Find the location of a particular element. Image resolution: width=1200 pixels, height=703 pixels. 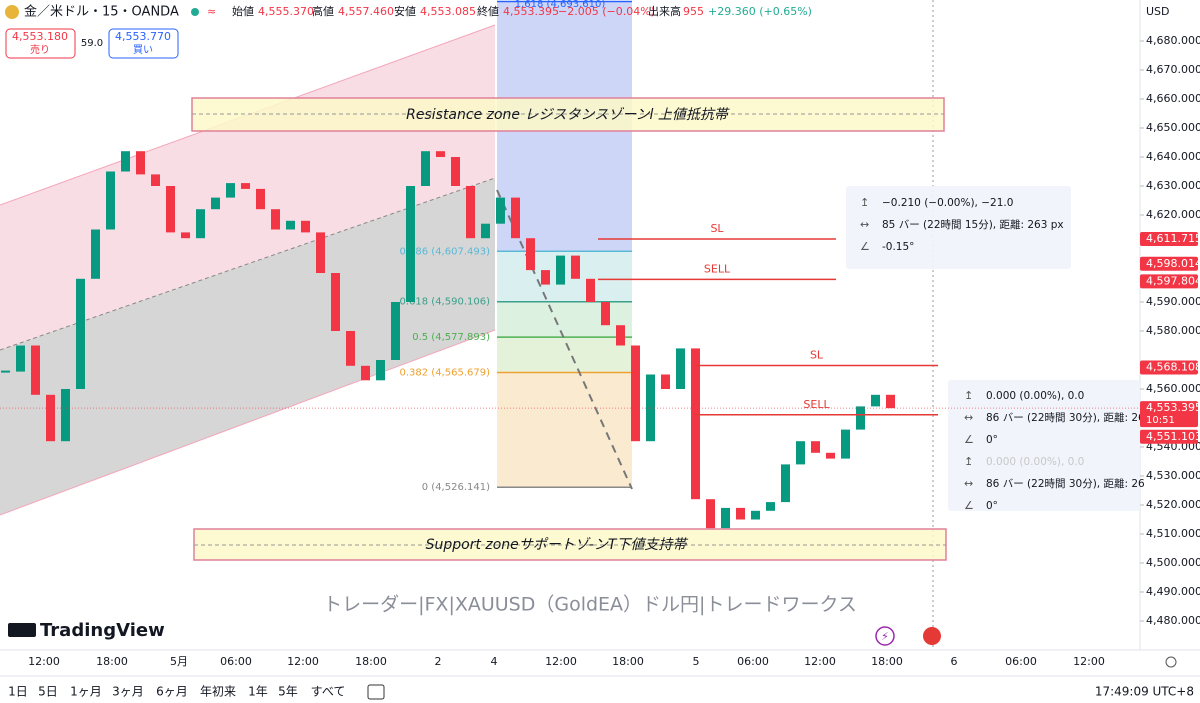

range-button: 1日 is located at coordinates (18, 692).